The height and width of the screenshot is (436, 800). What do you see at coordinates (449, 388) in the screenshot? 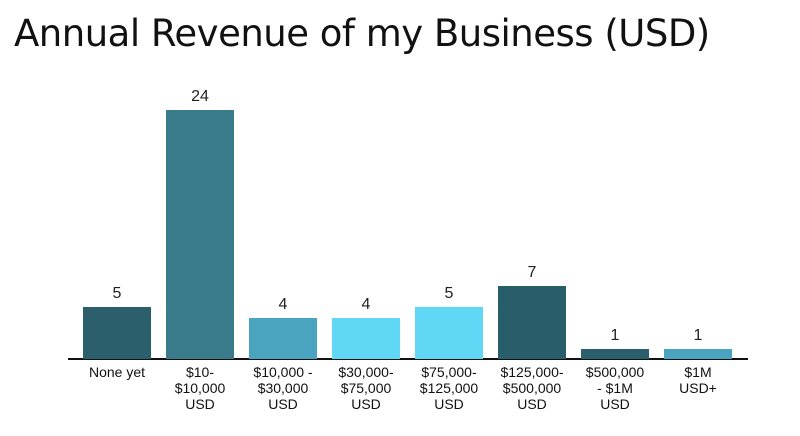
I see `x-tick-label: $75,000- $125,000 USD` at bounding box center [449, 388].